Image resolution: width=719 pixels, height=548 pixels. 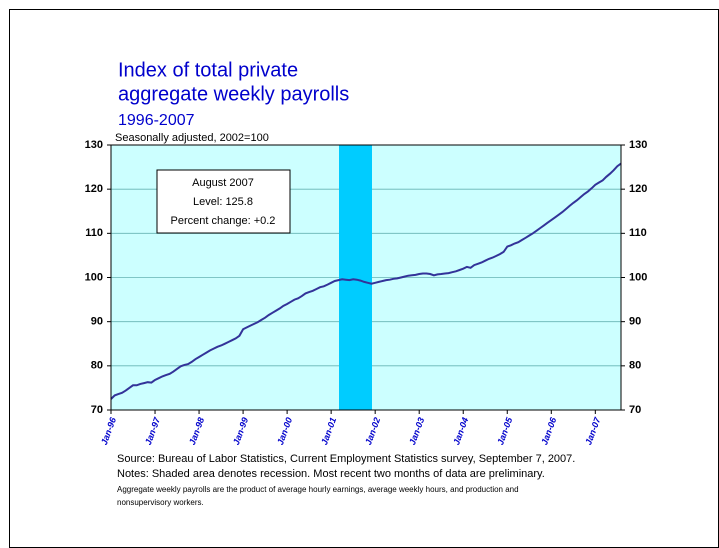 I want to click on y-tick-label: 80, so click(x=97, y=366).